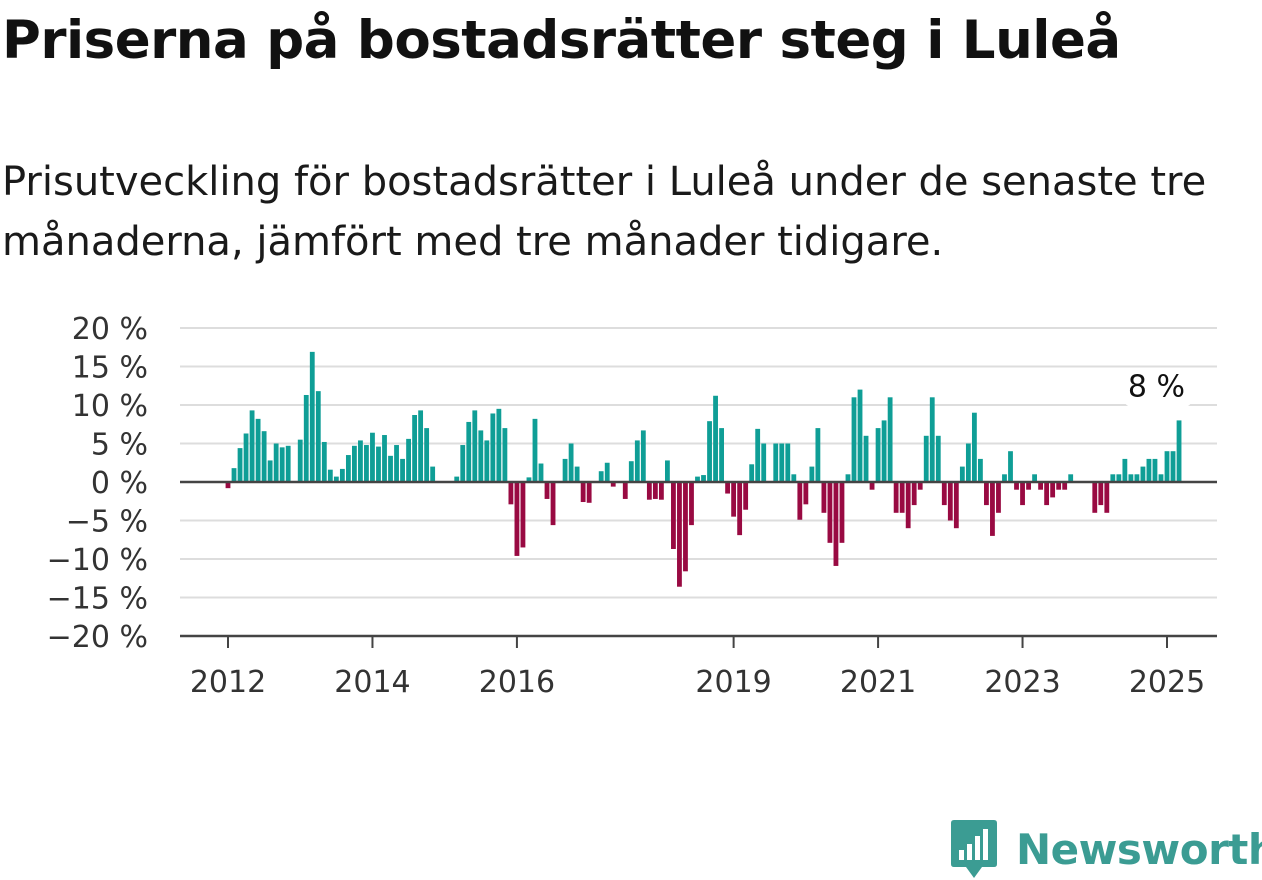  I want to click on x-tick-label: 2012, so click(228, 682).